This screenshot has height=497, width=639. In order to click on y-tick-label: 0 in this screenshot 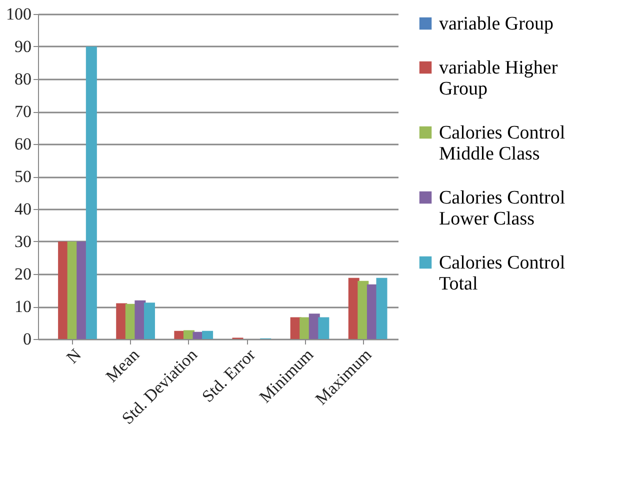, I will do `click(27, 339)`.